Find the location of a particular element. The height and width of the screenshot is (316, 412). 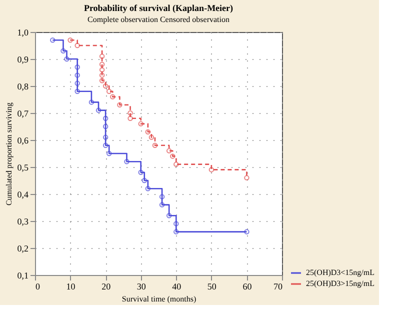

y-tick-label: 0,5 is located at coordinates (23, 167).